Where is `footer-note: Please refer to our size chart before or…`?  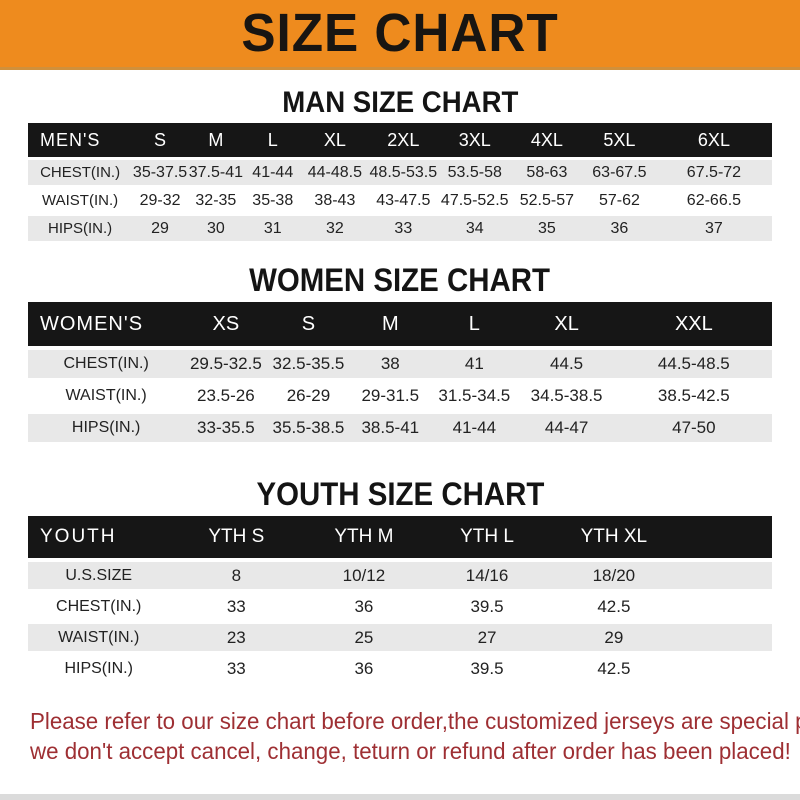
footer-note: Please refer to our size chart before or… is located at coordinates (415, 736).